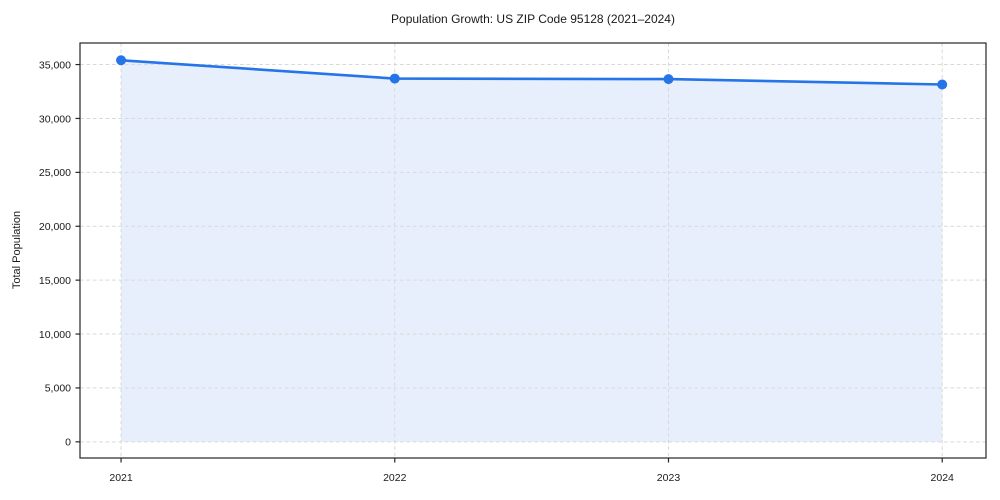 The height and width of the screenshot is (500, 1000). I want to click on y-axis-label: Total Population, so click(17, 250).